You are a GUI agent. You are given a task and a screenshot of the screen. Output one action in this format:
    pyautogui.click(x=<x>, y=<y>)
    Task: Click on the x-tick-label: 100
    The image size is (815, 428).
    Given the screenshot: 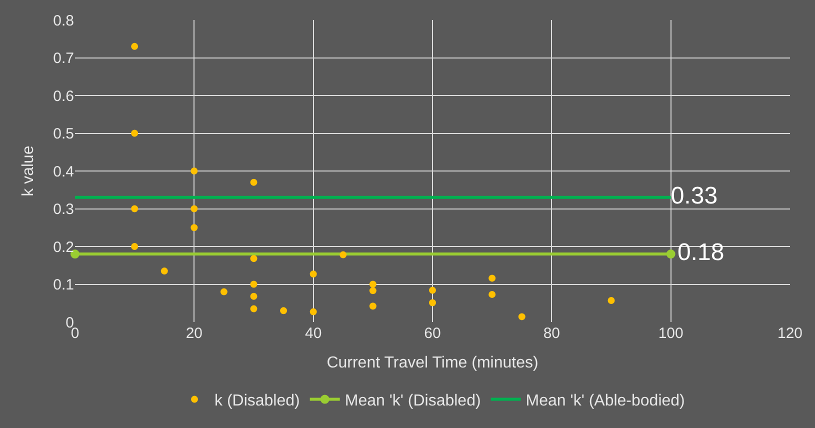 What is the action you would take?
    pyautogui.click(x=671, y=333)
    